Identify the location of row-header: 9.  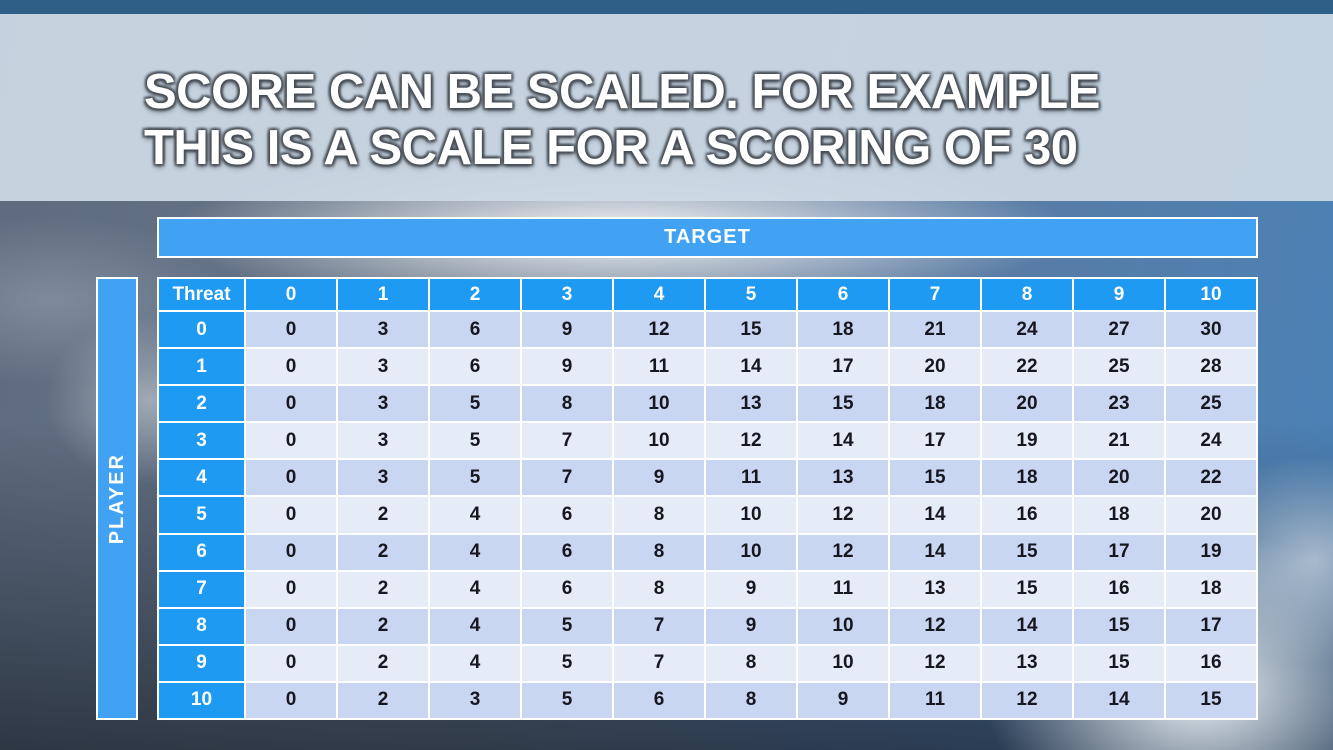
(201, 663).